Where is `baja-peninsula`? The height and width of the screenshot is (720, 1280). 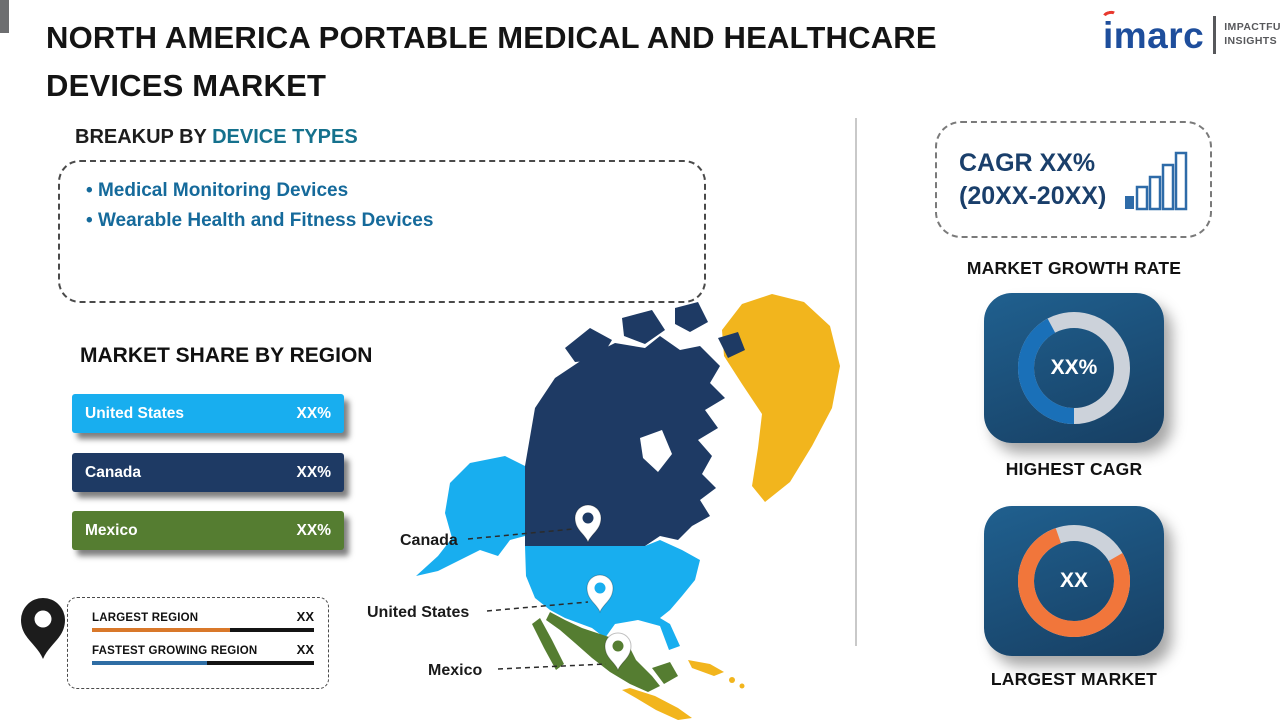
baja-peninsula is located at coordinates (548, 644).